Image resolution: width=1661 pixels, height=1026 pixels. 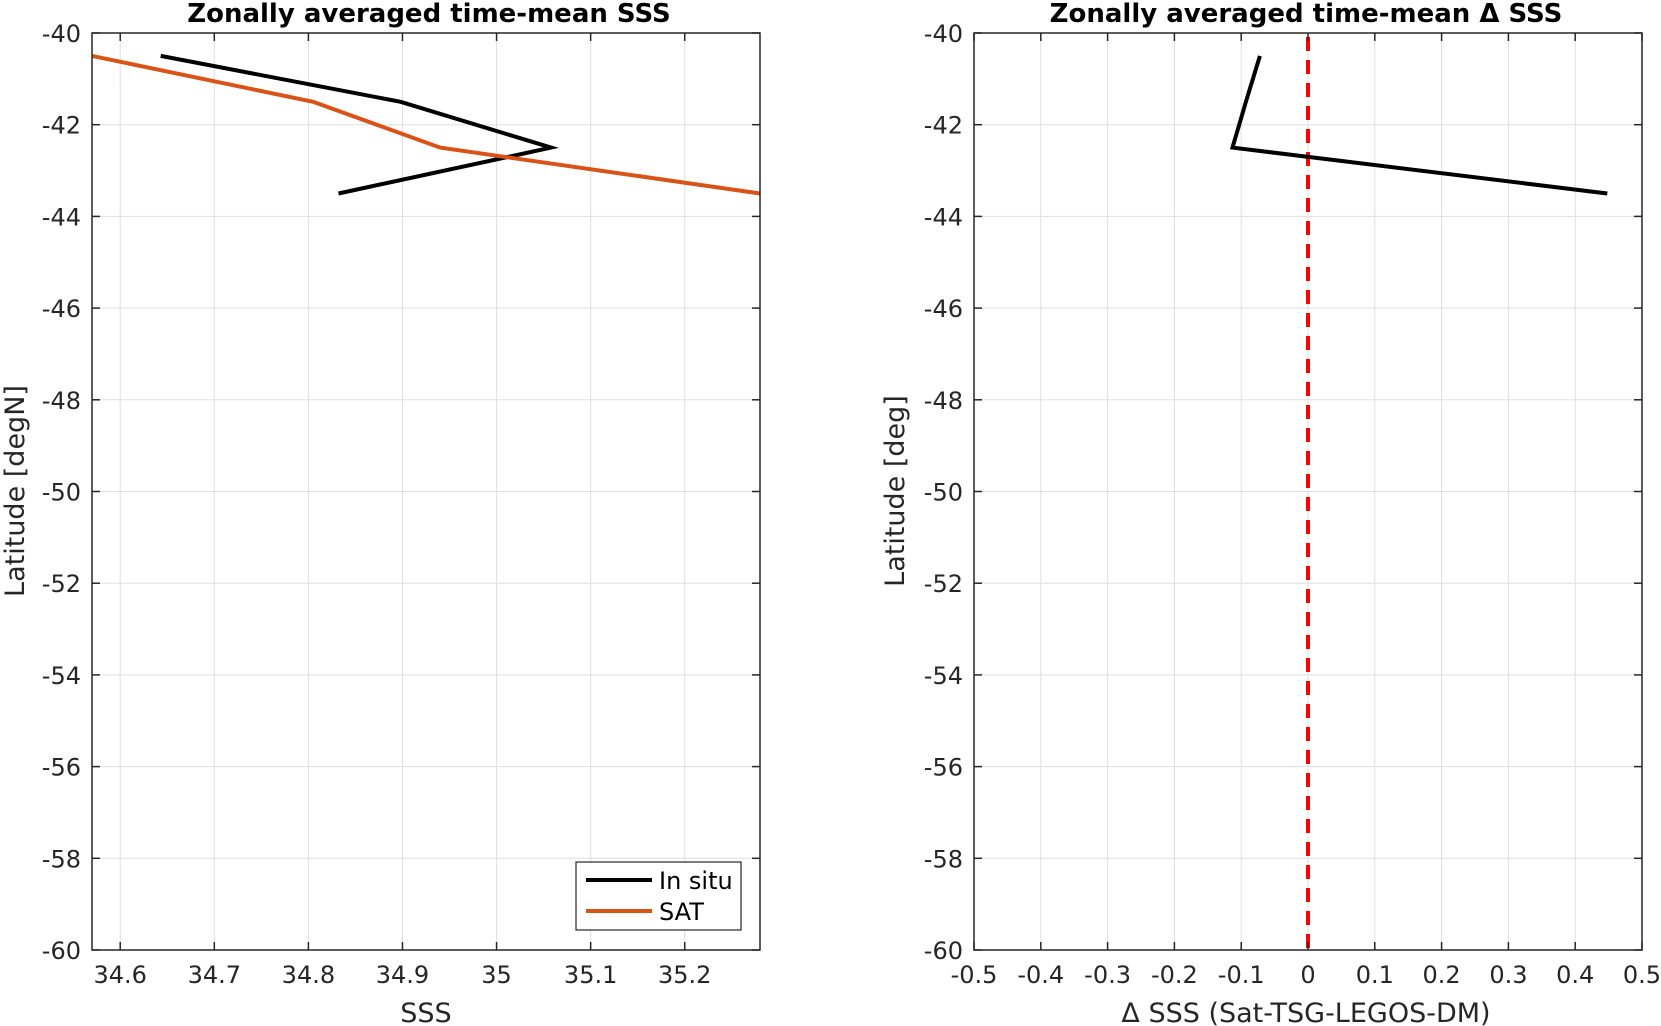 I want to click on x-tick-label: 35, so click(x=496, y=975).